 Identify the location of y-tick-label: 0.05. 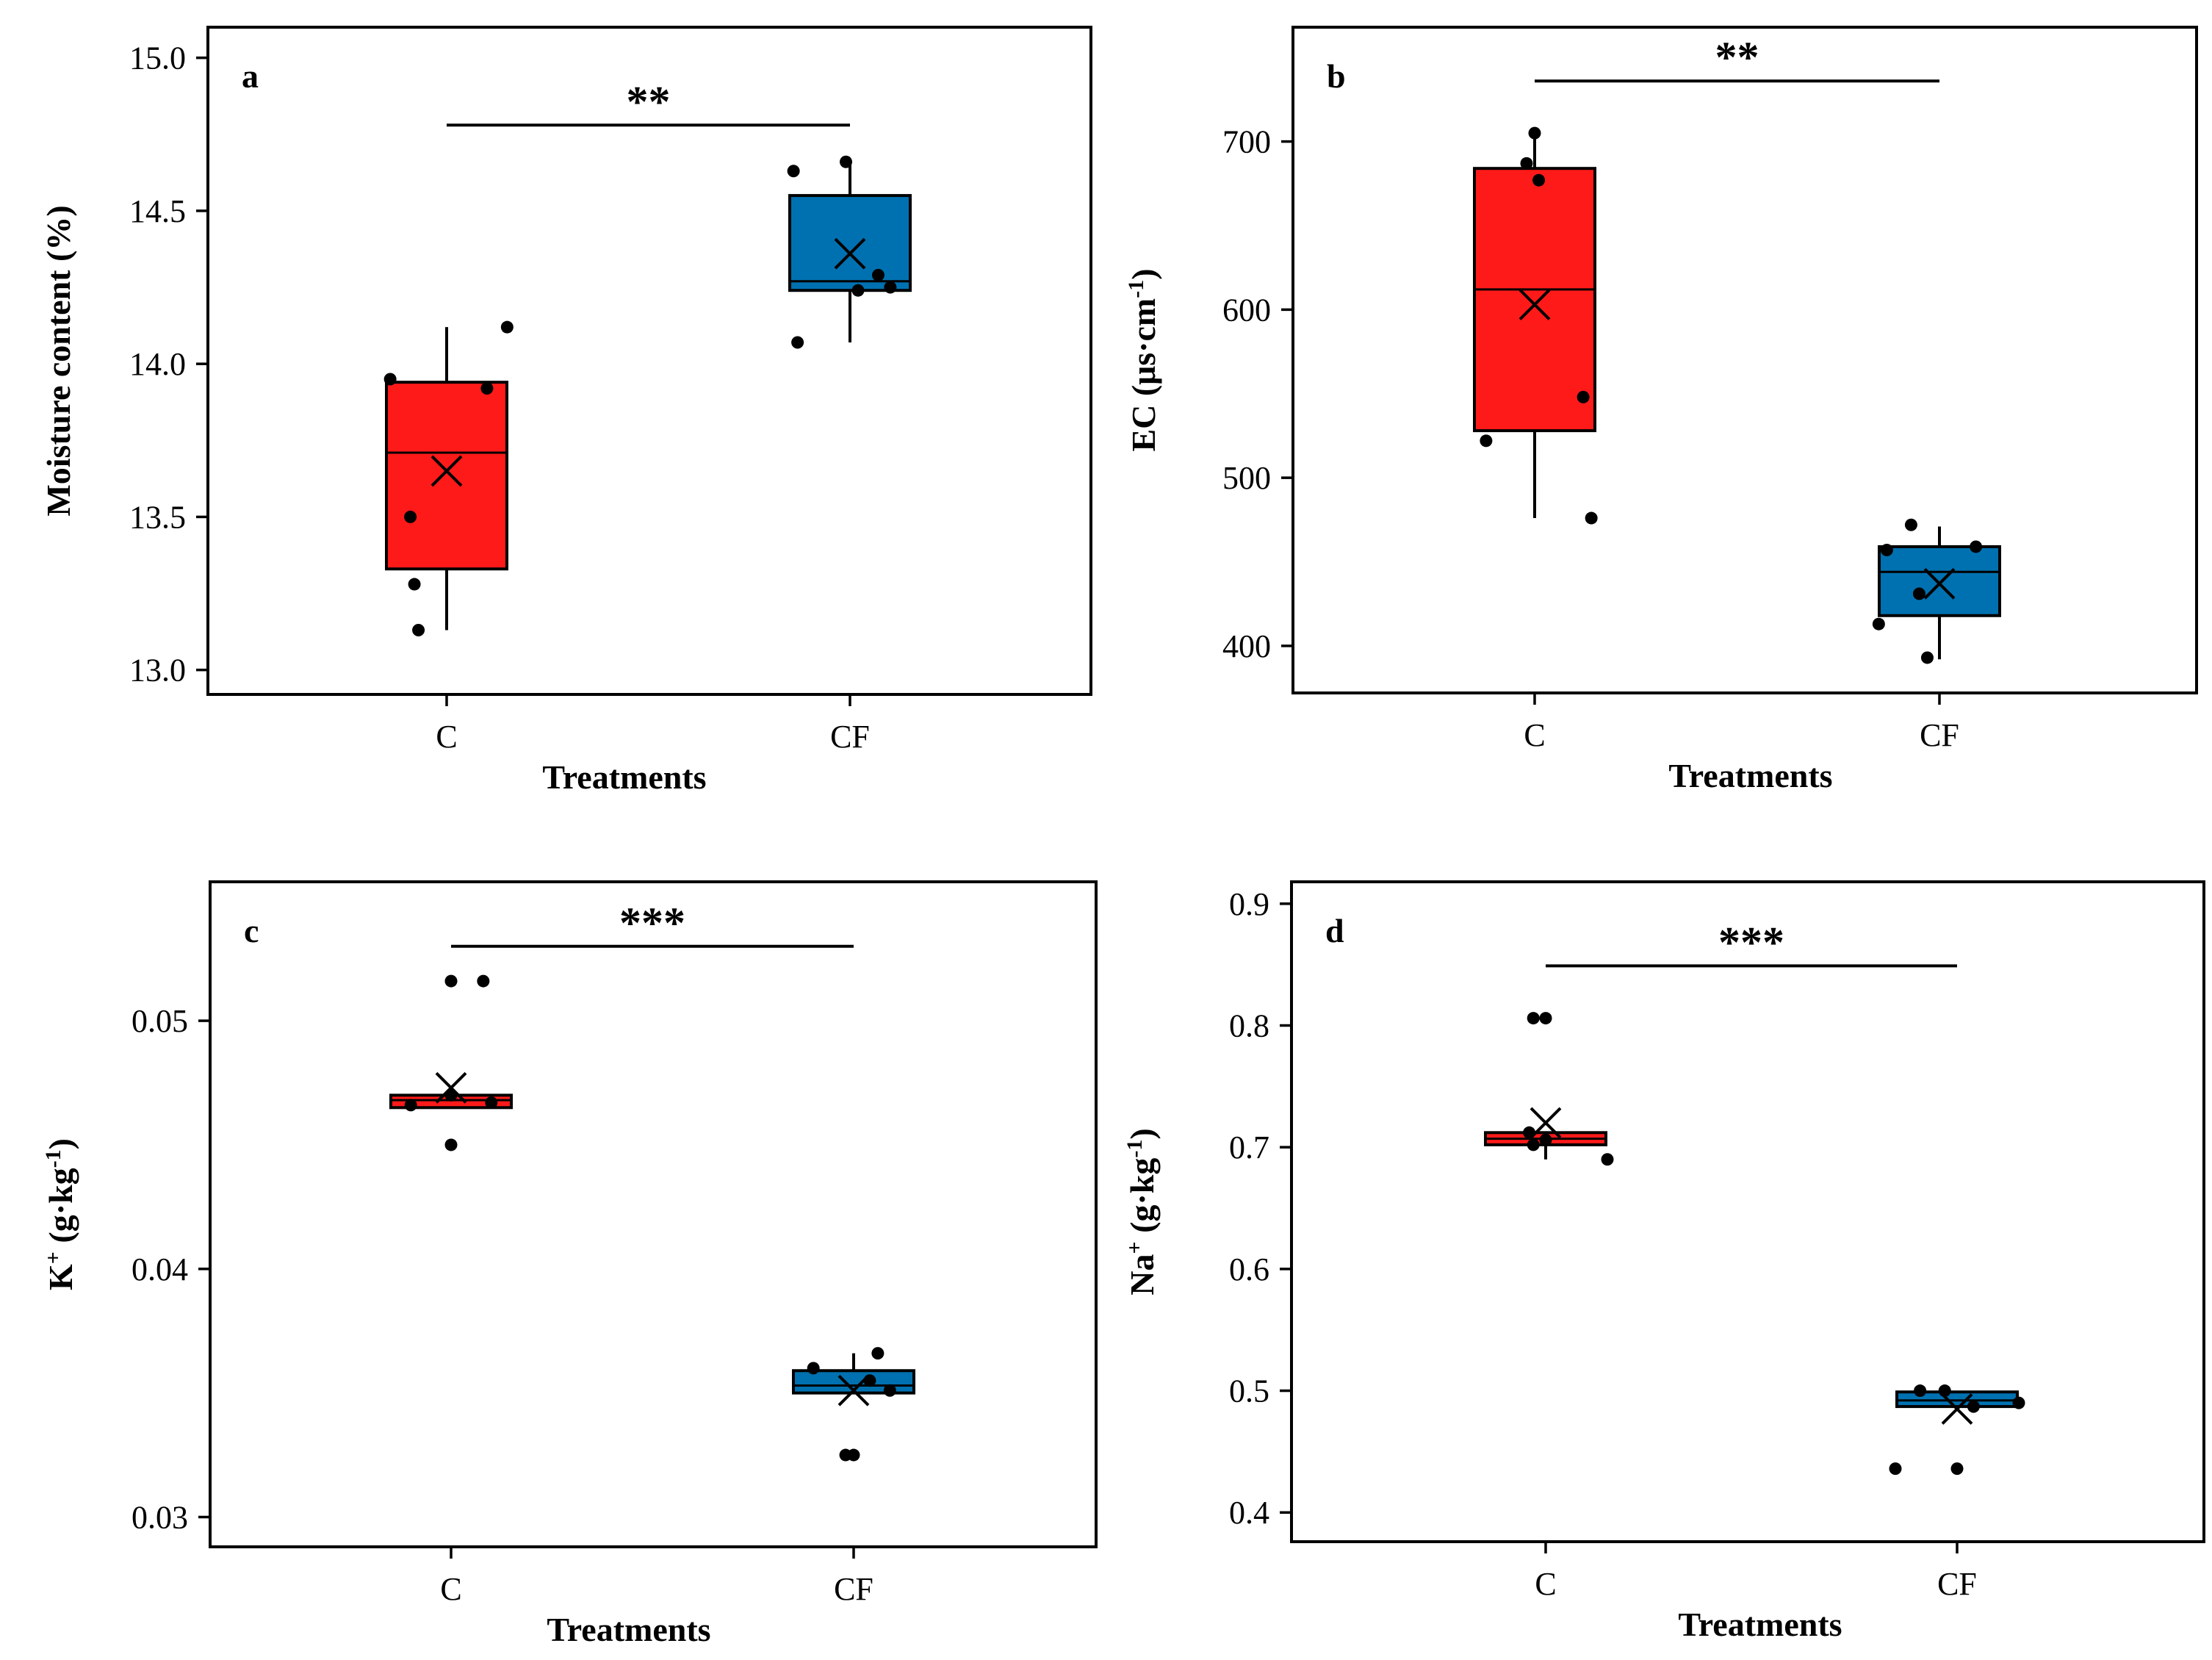
(160, 1021).